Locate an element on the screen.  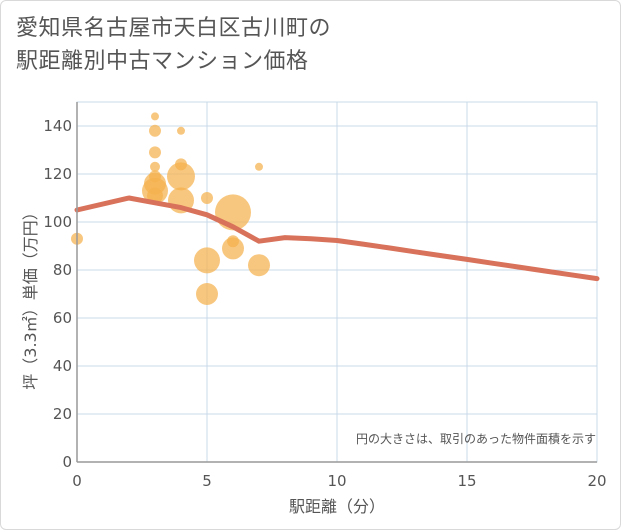
y-tick-label: 120 is located at coordinates (57, 174).